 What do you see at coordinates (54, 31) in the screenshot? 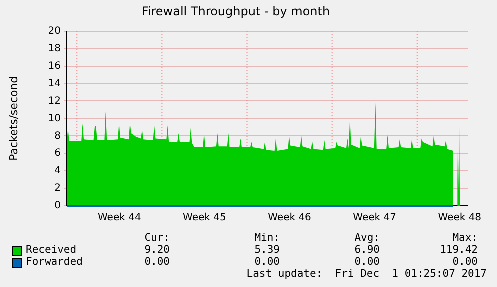
I see `y-tick-label: 20` at bounding box center [54, 31].